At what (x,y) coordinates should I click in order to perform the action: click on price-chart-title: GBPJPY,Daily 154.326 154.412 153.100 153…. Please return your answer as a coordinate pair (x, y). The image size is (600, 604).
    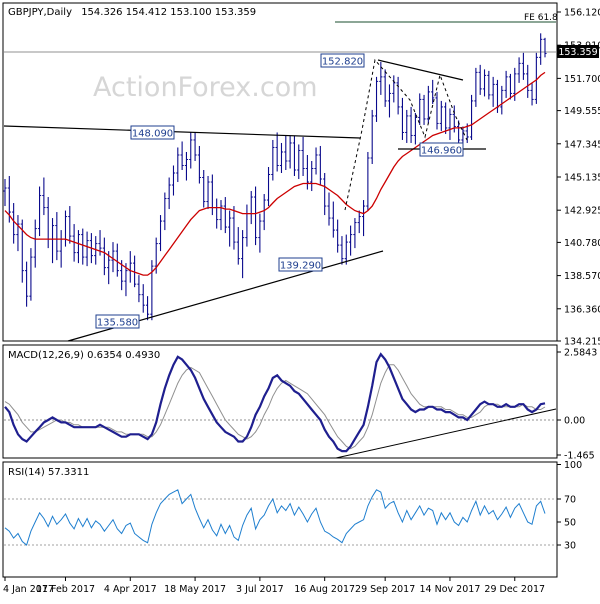
    Looking at the image, I should click on (132, 12).